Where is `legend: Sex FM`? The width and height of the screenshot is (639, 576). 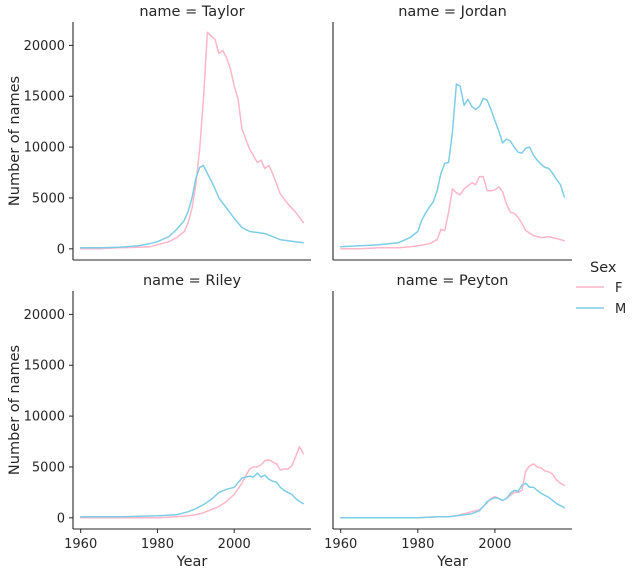 legend: Sex FM is located at coordinates (601, 288).